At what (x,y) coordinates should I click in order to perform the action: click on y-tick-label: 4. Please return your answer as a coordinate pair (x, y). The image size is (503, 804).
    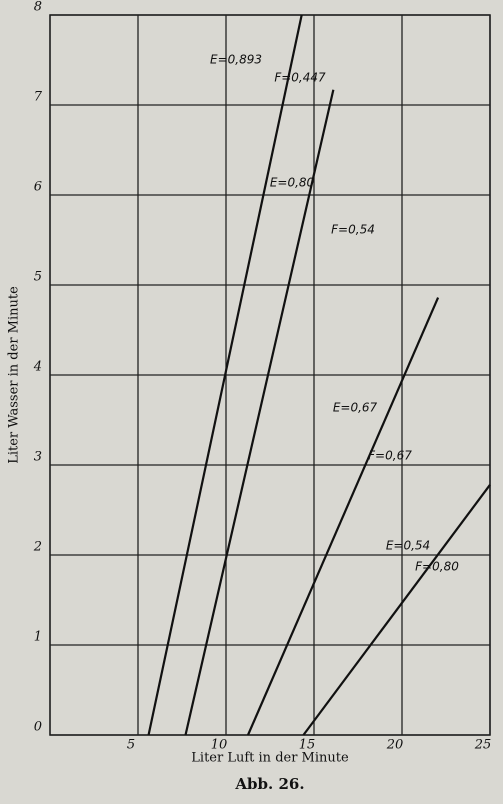
    Looking at the image, I should click on (37, 367).